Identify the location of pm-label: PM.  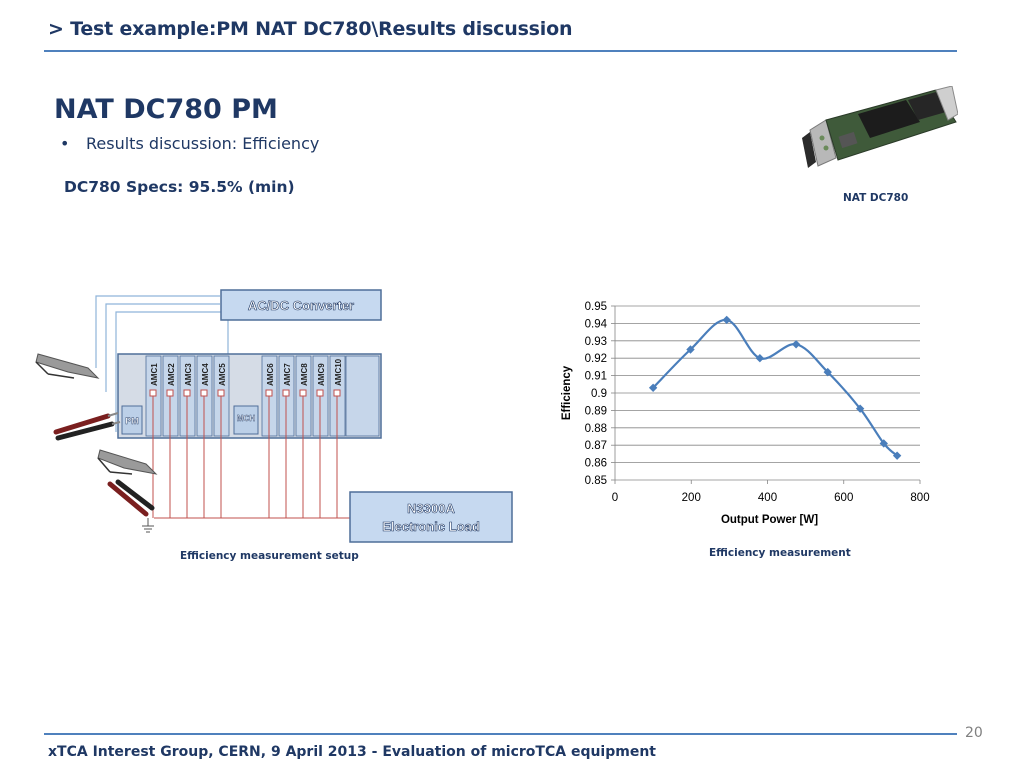
(132, 421).